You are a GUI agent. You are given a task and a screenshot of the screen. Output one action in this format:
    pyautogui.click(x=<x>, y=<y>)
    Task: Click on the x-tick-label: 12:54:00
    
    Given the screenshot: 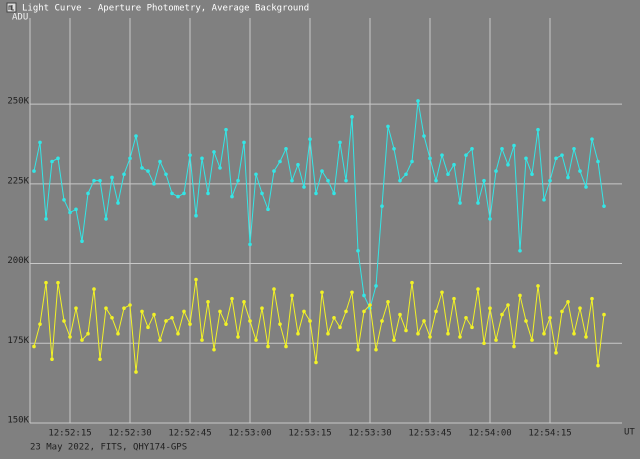 What is the action you would take?
    pyautogui.click(x=489, y=434)
    